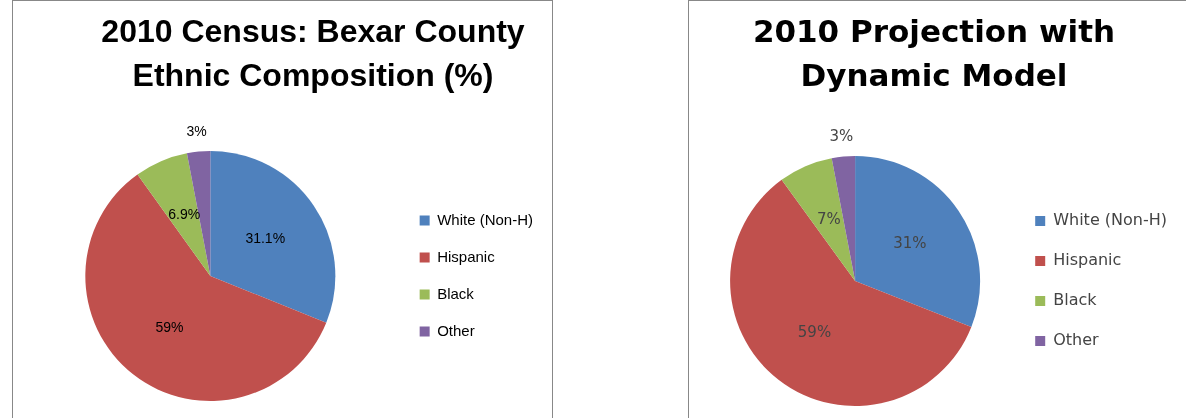  What do you see at coordinates (313, 53) in the screenshot?
I see `chart-title: 2010 Census: Bexar County Ethnic Composition (%)` at bounding box center [313, 53].